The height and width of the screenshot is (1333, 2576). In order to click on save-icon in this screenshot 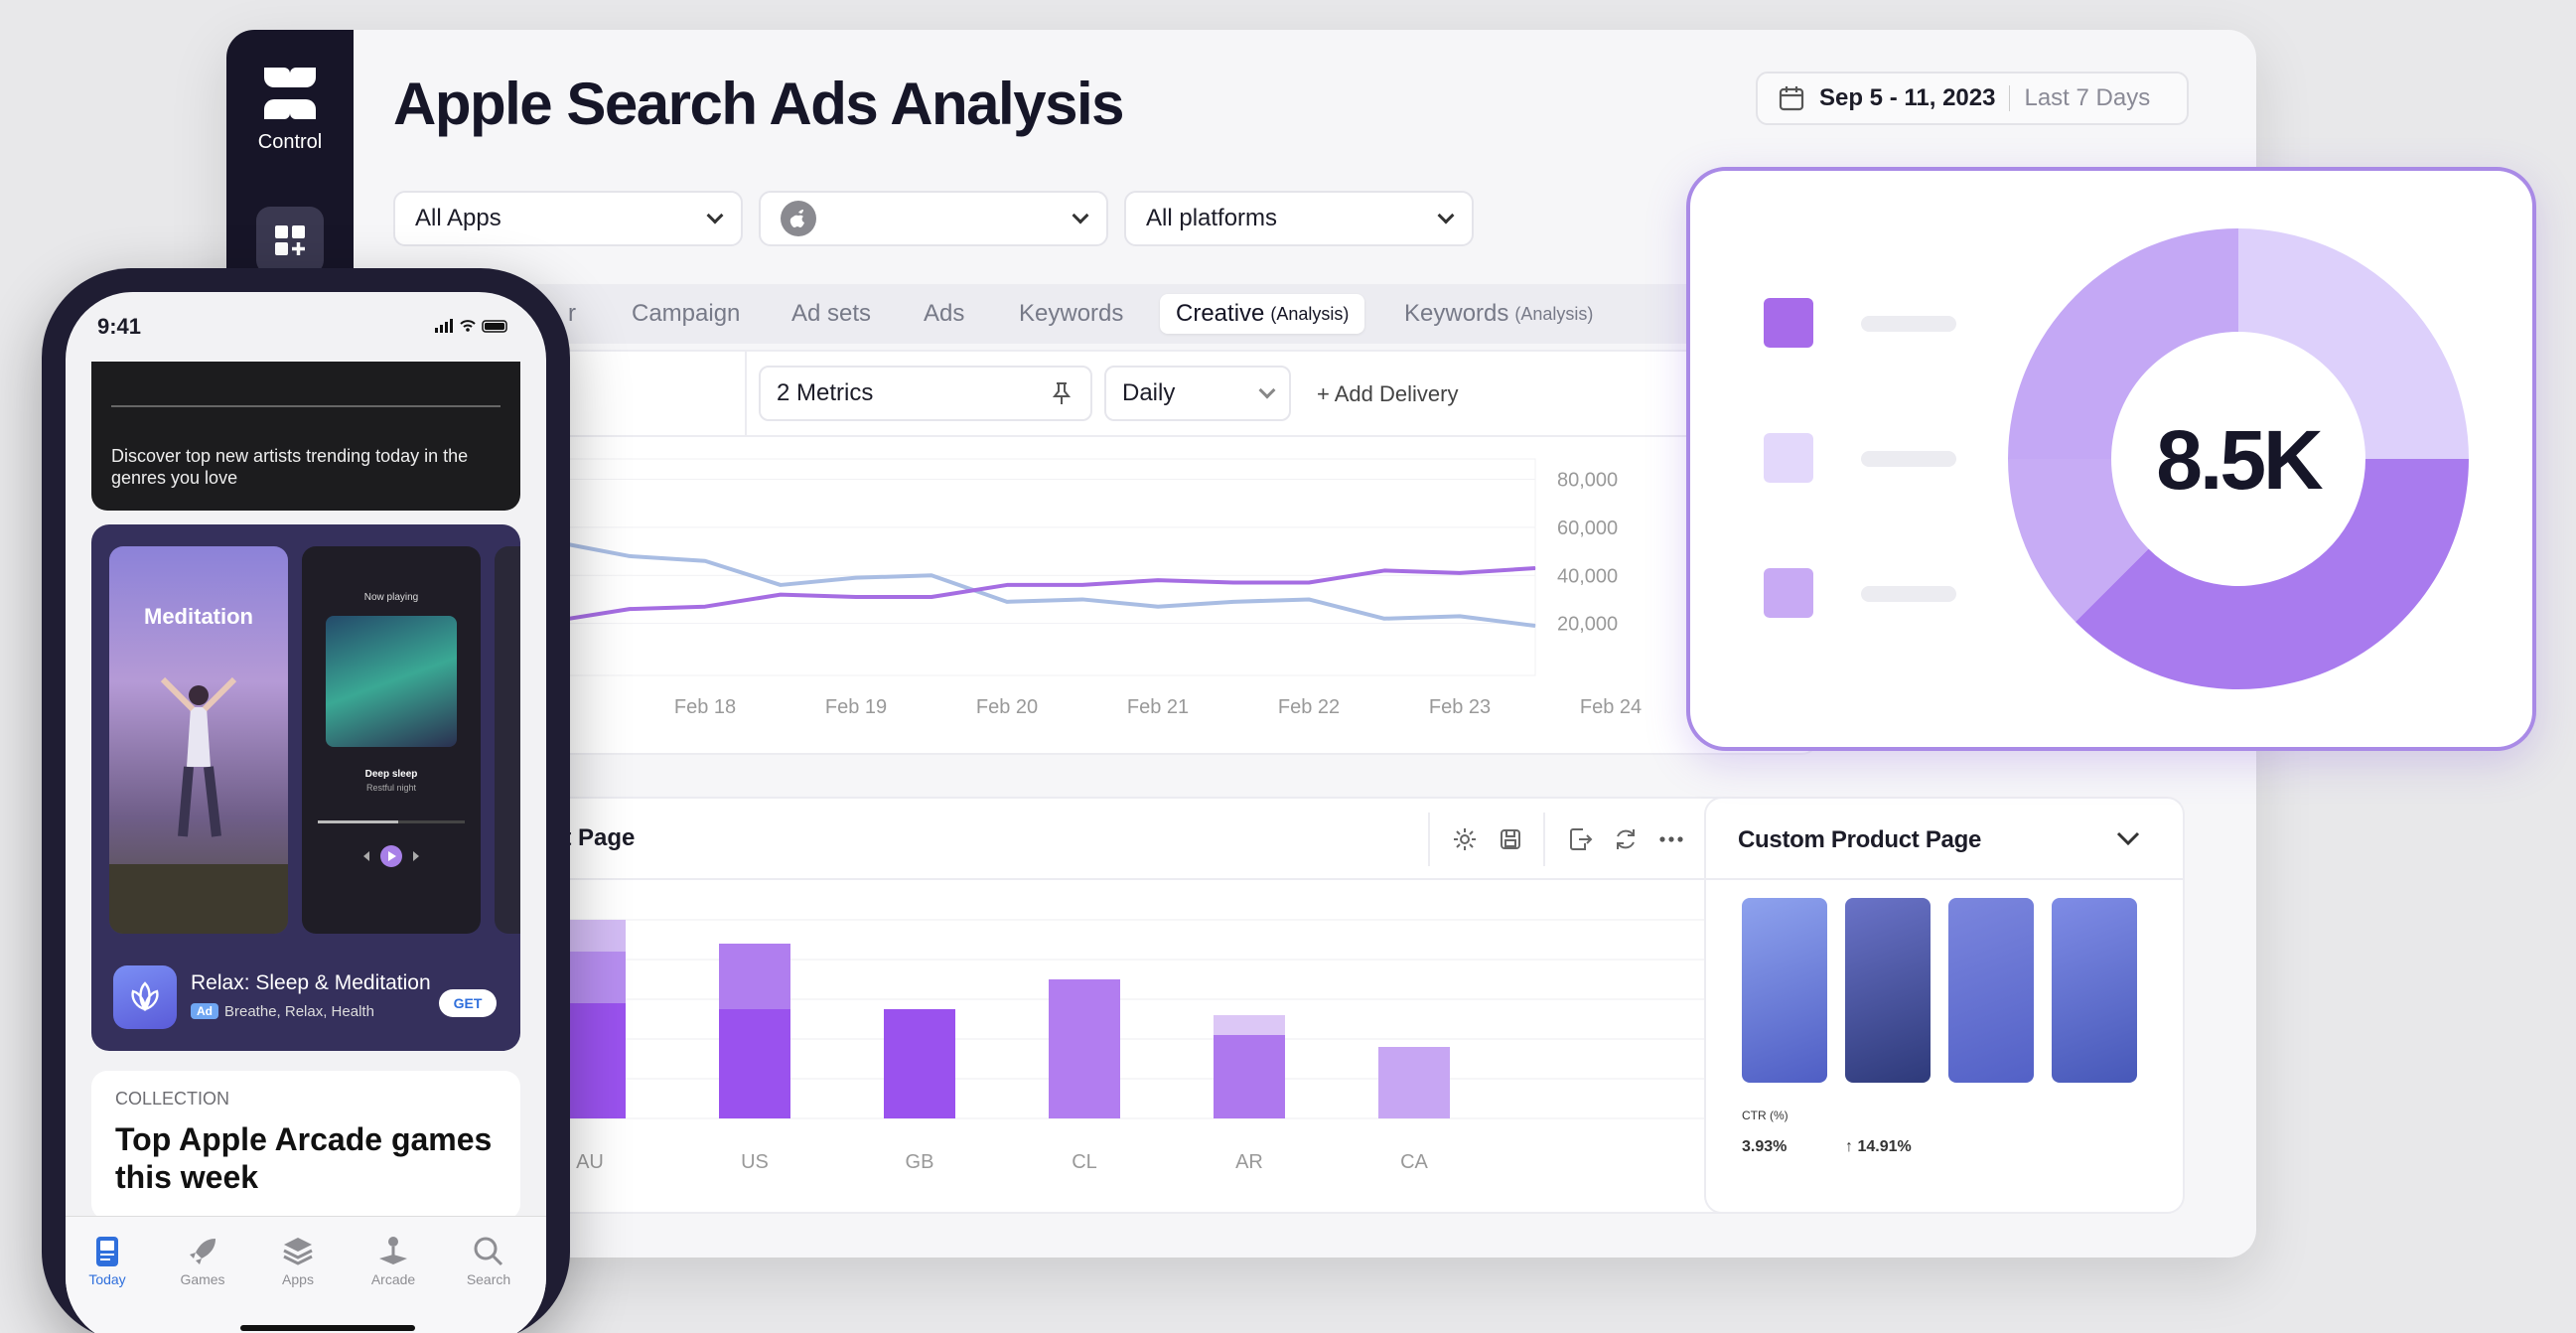, I will do `click(1511, 839)`.